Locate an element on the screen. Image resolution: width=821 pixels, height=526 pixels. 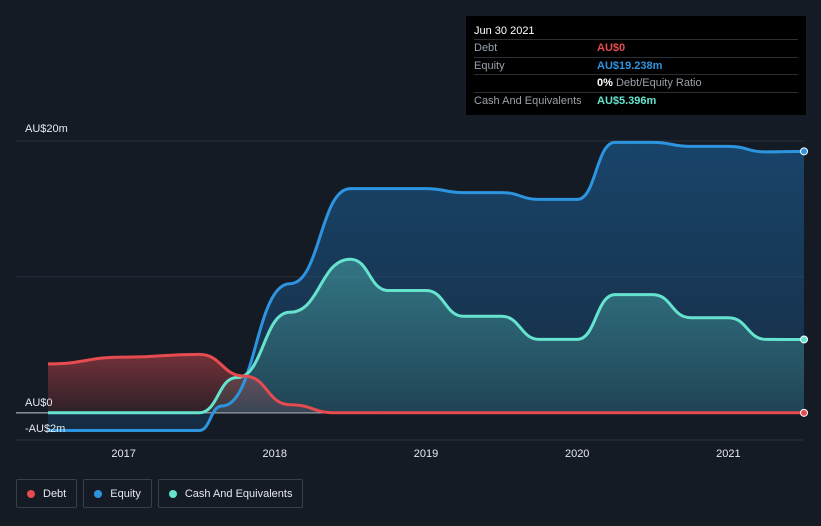
tooltip-label-equity: Equity is located at coordinates (489, 65).